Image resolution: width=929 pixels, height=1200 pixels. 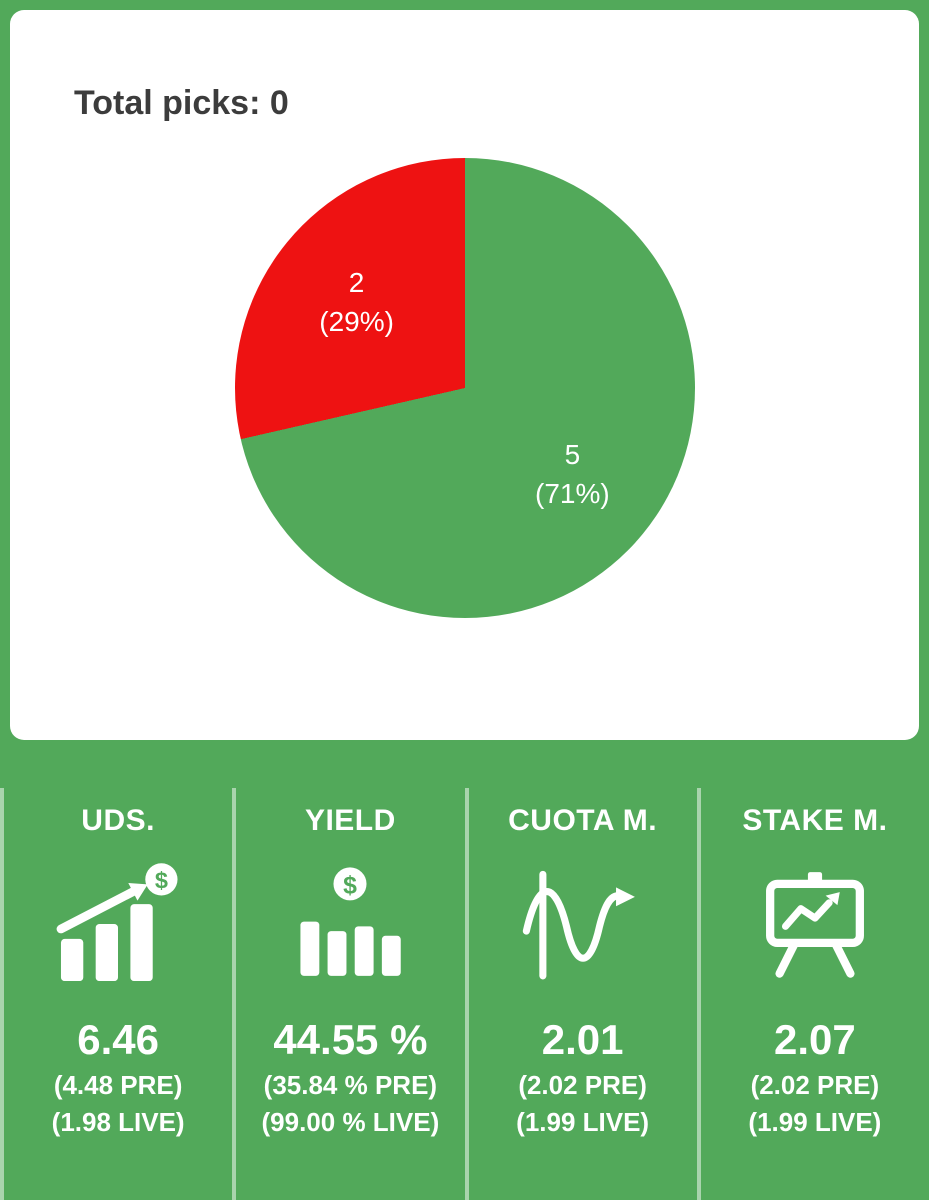 What do you see at coordinates (118, 1122) in the screenshot?
I see `stat-sub-live: (1.98 LIVE)` at bounding box center [118, 1122].